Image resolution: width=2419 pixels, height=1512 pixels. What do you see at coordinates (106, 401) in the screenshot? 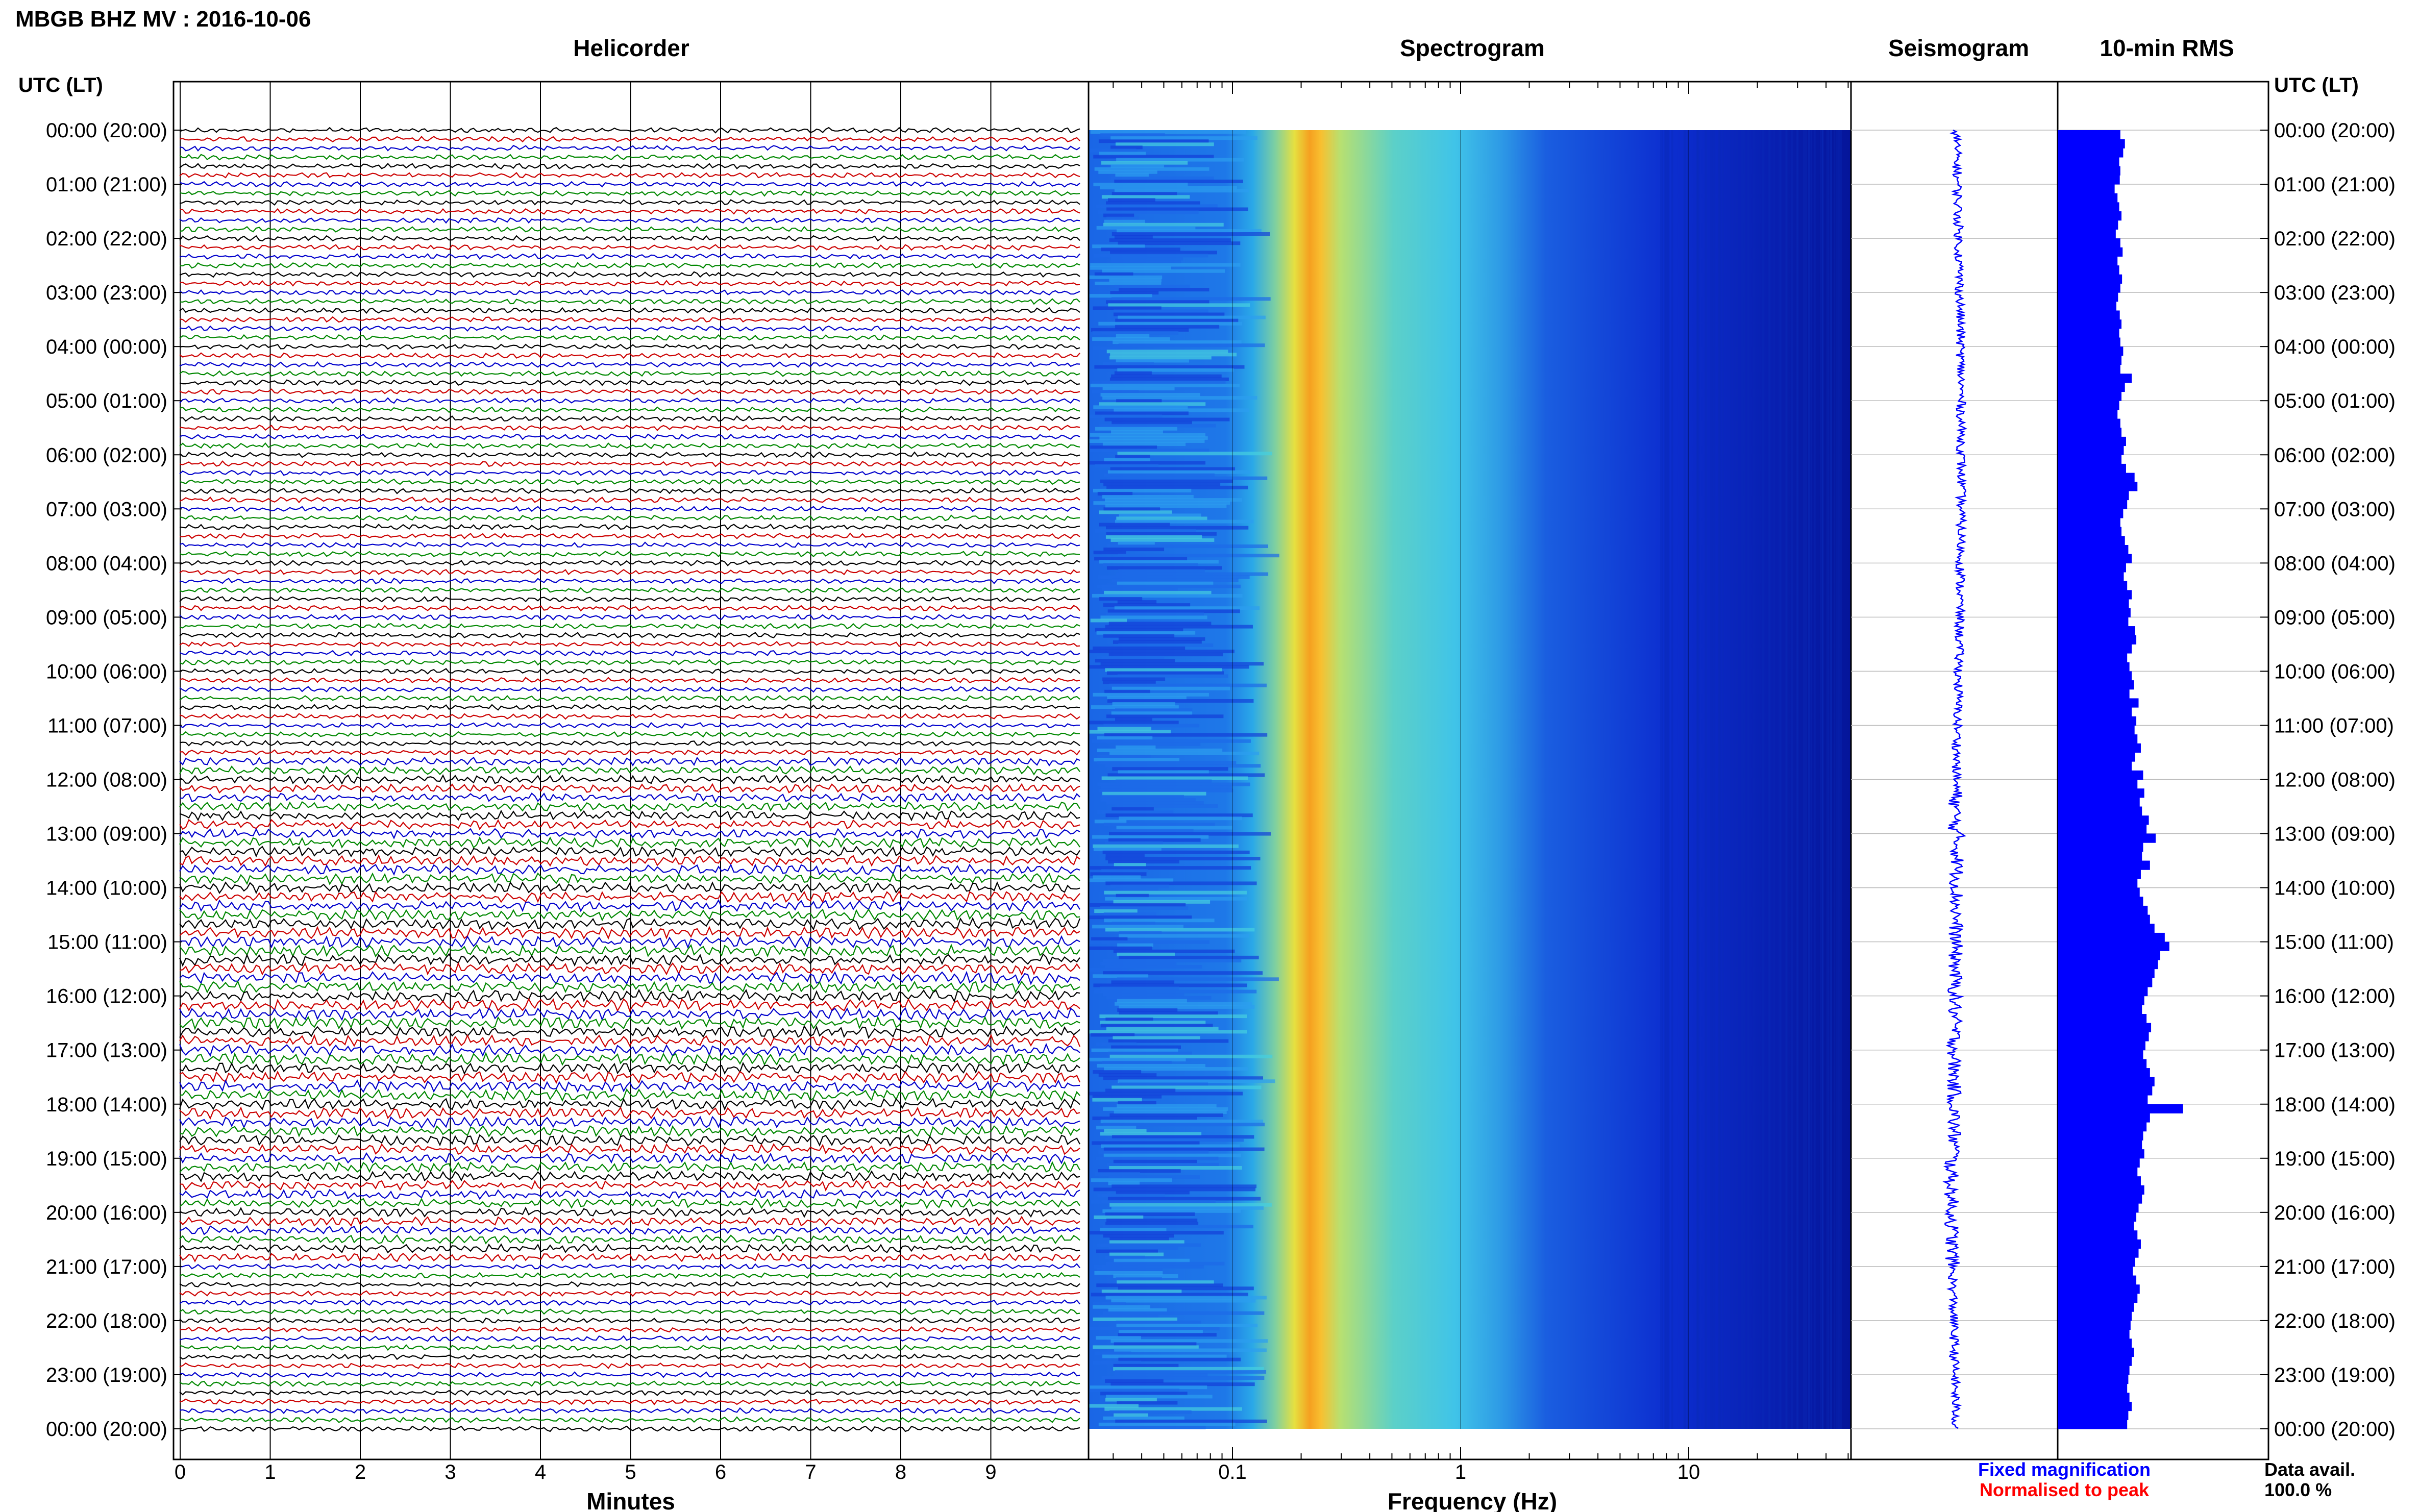
I see `time-label-left: 05:00 (01:00)` at bounding box center [106, 401].